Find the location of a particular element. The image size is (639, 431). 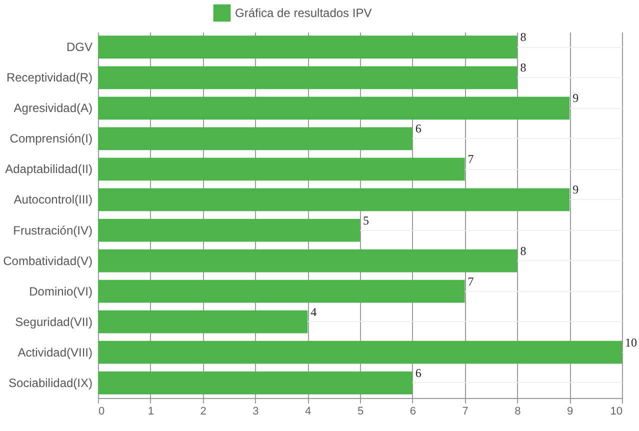

data-label: 5 is located at coordinates (366, 220).